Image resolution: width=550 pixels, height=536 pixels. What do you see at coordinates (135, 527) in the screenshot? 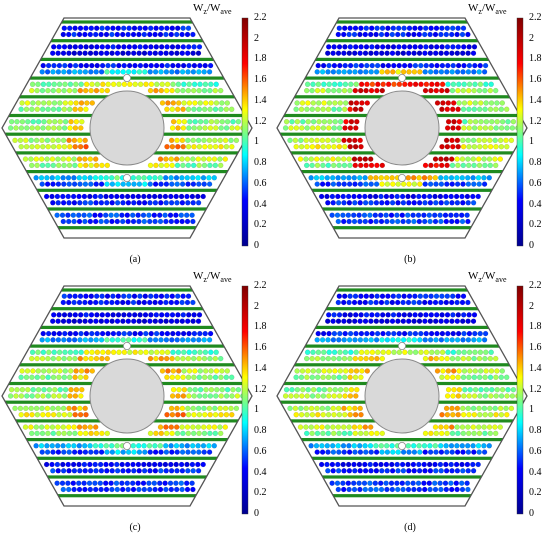
I see `panel-caption: (c)` at bounding box center [135, 527].